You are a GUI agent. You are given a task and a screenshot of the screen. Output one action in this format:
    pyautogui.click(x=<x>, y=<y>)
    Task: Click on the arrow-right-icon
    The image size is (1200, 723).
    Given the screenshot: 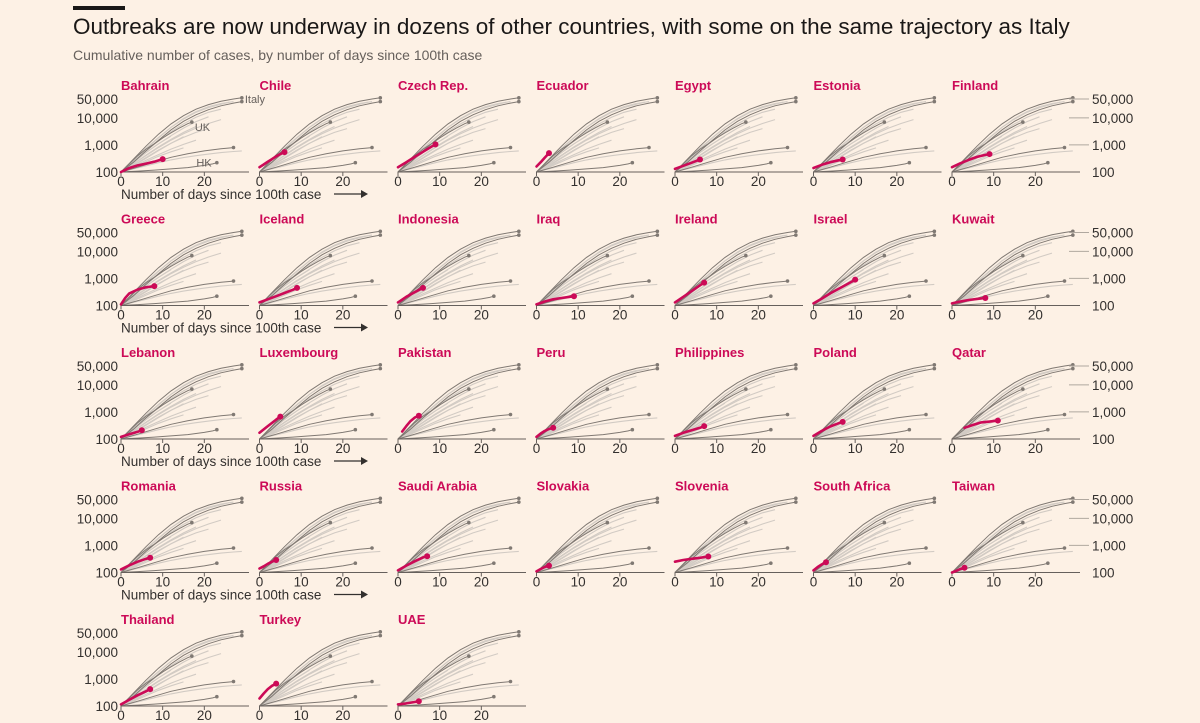 What is the action you would take?
    pyautogui.click(x=364, y=194)
    